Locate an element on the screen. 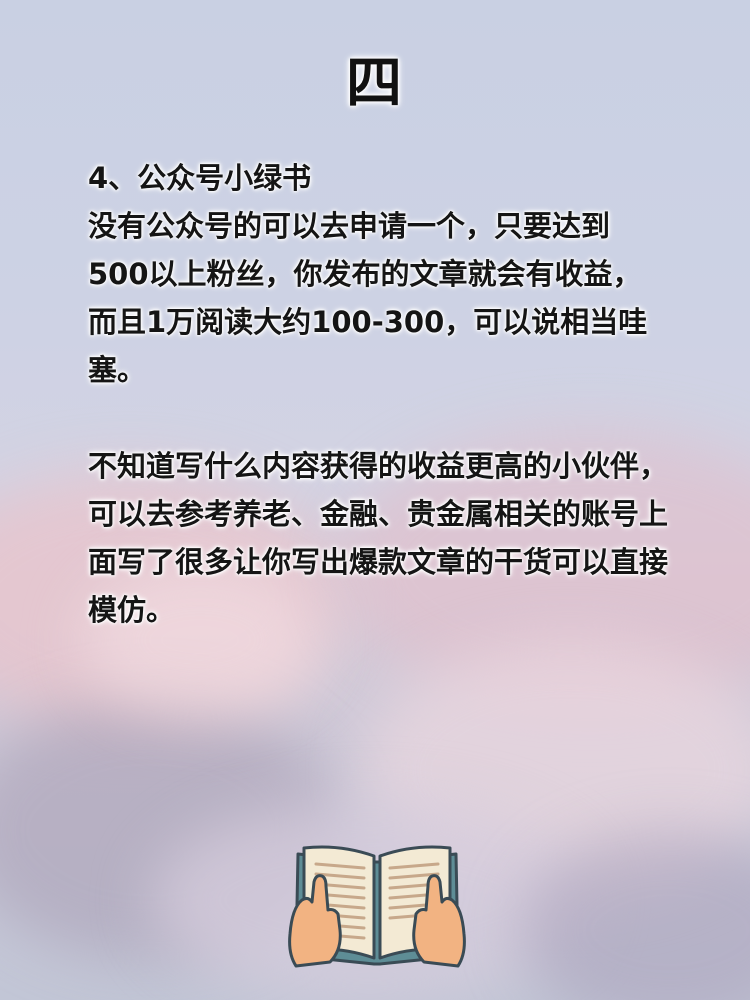  open-book-with-hands-icon is located at coordinates (377, 906).